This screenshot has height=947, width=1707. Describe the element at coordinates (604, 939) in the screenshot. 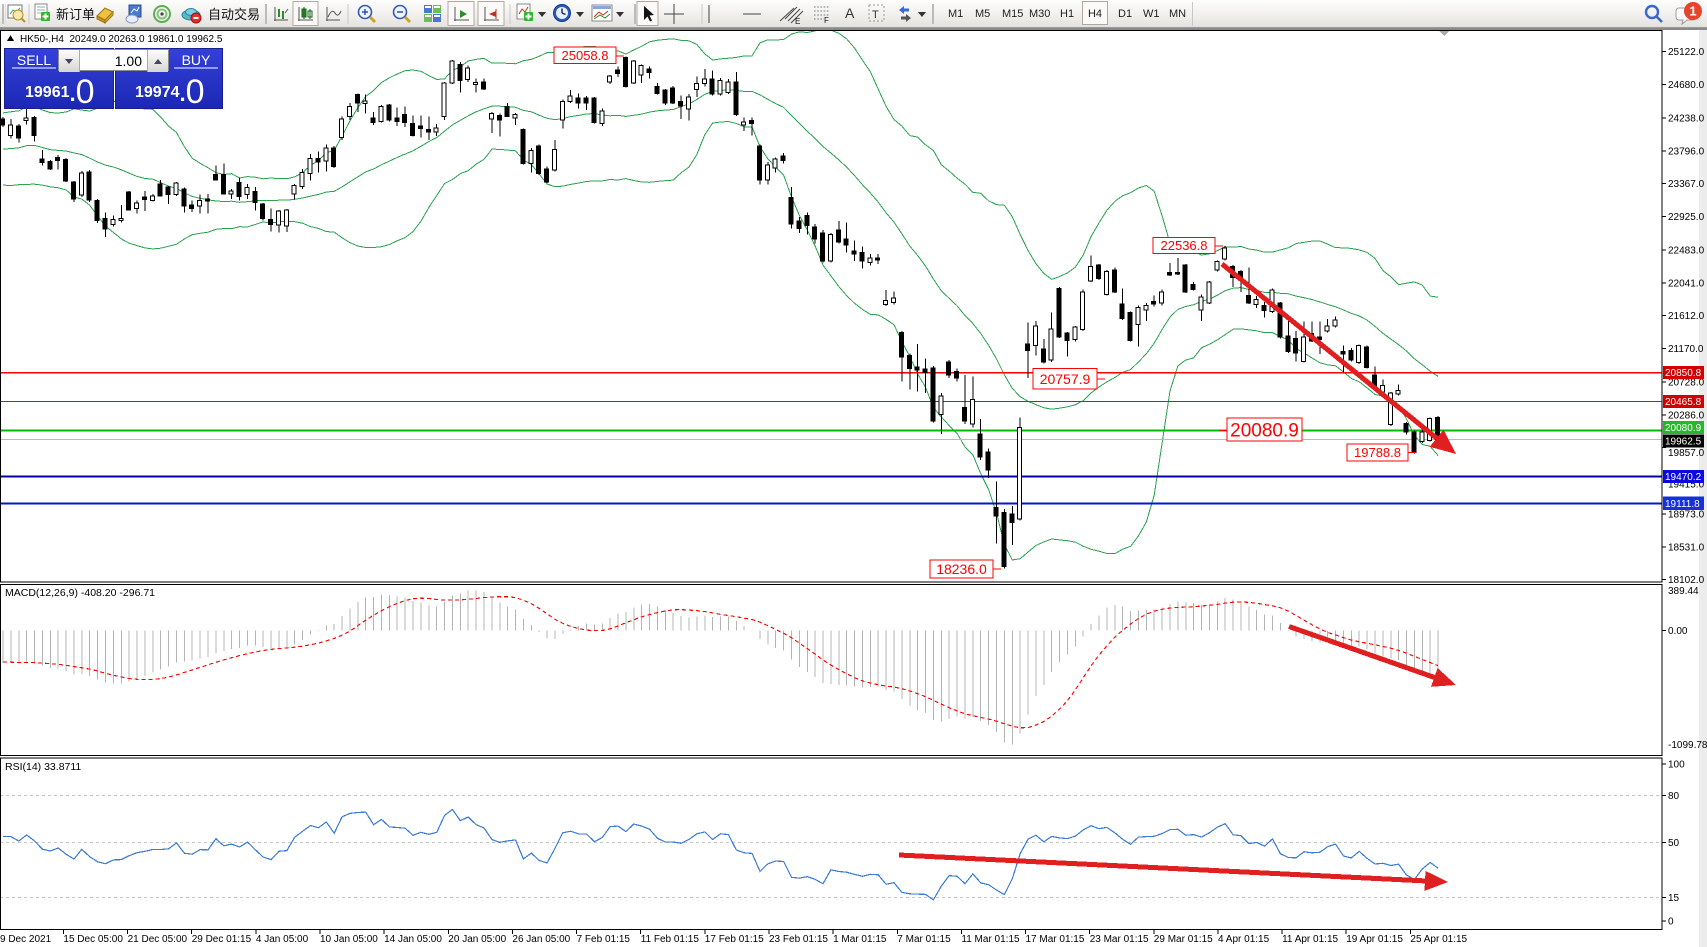

I see `svg-text: 7 Feb 01:15` at that location.